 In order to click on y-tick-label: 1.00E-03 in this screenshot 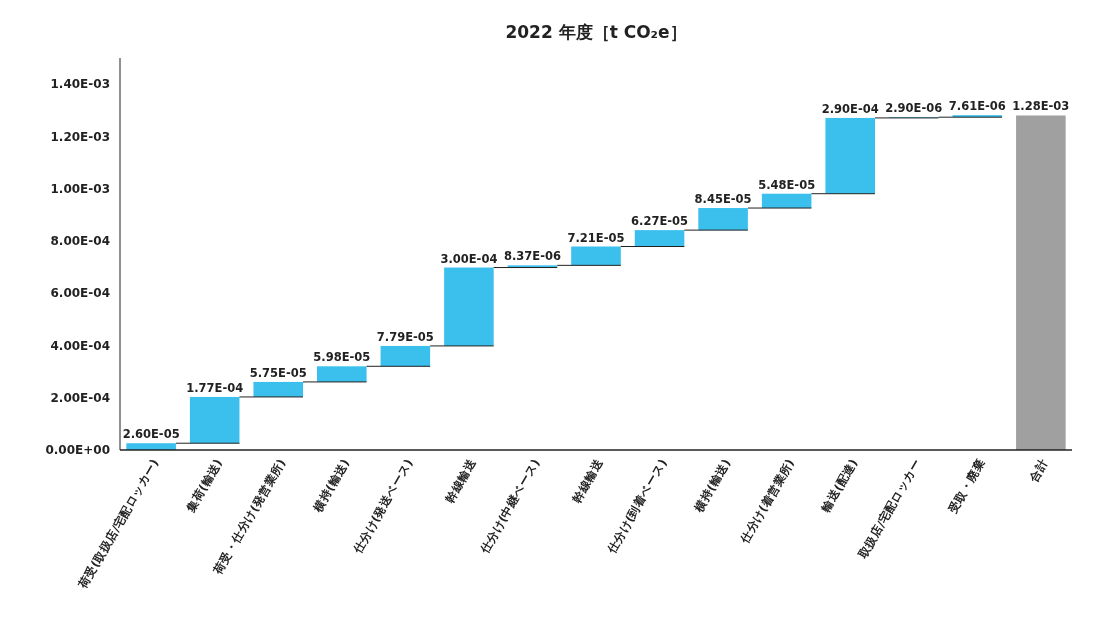, I will do `click(80, 188)`.